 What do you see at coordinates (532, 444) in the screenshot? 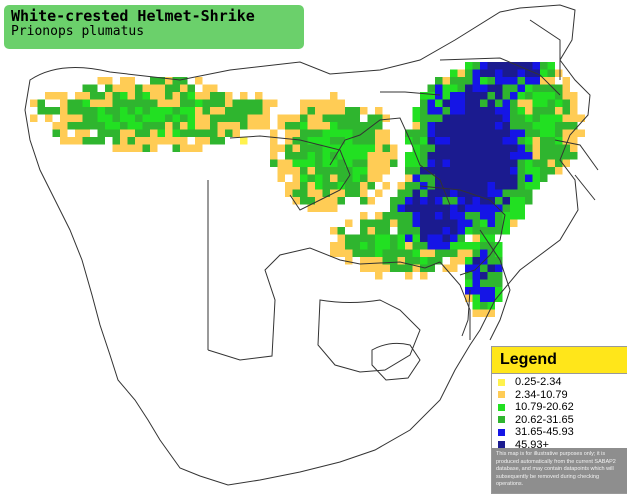
I see `legend-label: 45.93+` at bounding box center [532, 444].